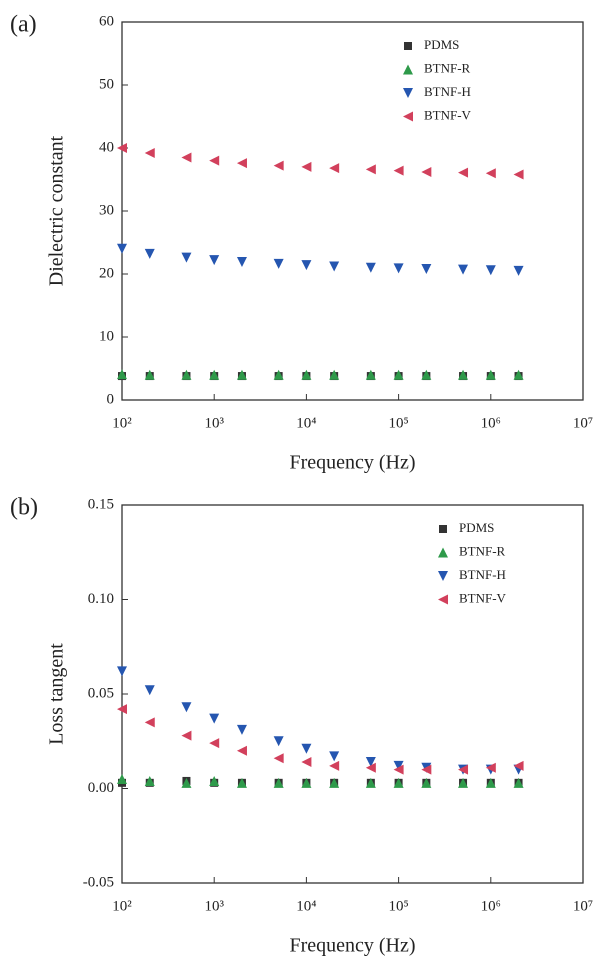 The image size is (597, 962). Describe the element at coordinates (101, 504) in the screenshot. I see `y-tick-label: 0.15` at that location.